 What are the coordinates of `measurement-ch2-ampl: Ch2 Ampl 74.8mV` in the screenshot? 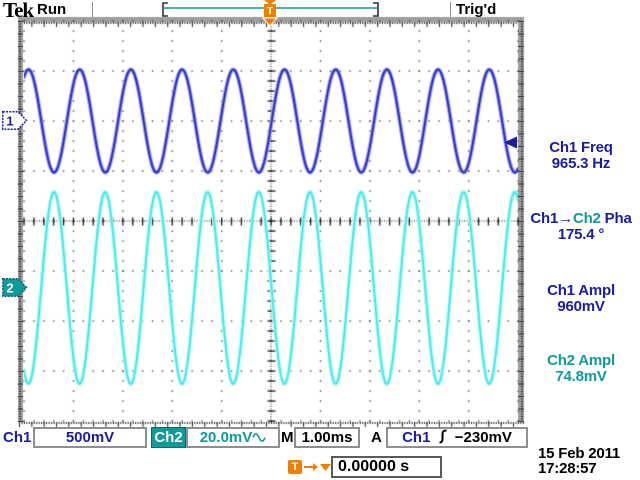 It's located at (581, 369).